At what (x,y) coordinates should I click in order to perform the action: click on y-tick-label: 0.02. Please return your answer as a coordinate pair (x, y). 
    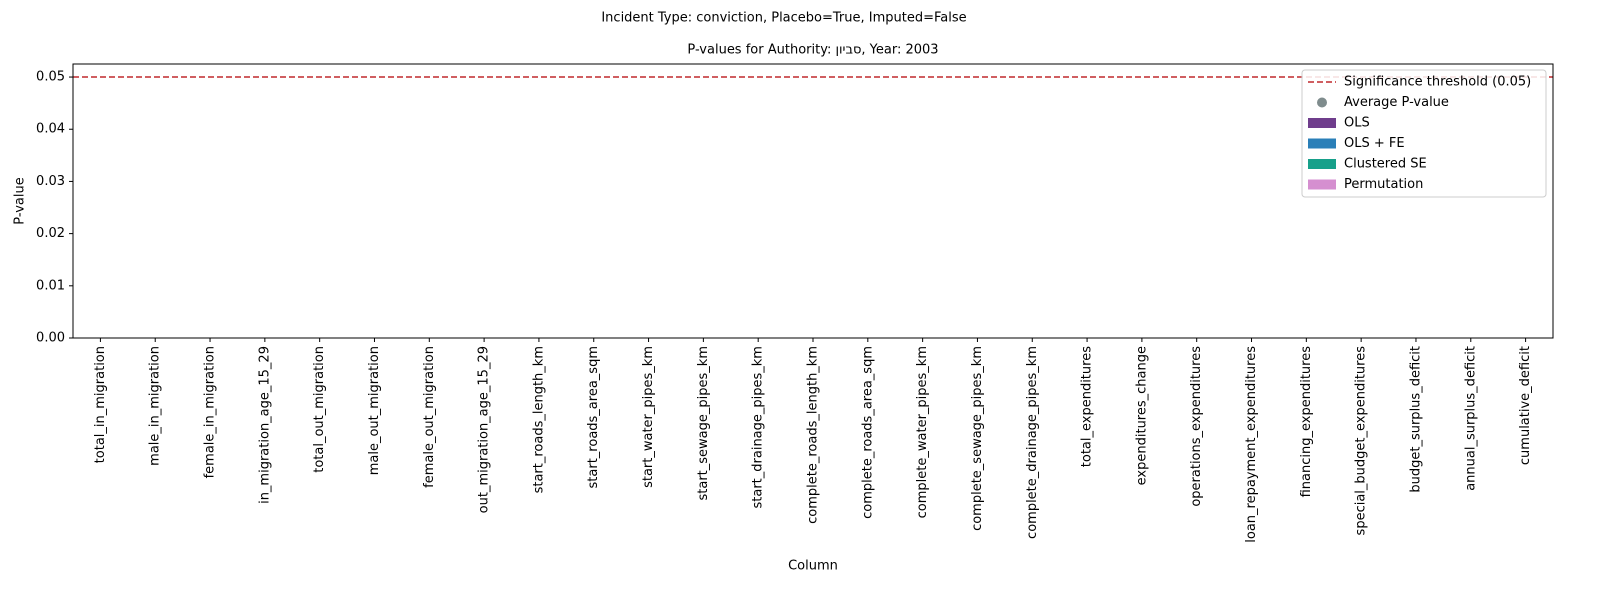
    Looking at the image, I should click on (50, 233).